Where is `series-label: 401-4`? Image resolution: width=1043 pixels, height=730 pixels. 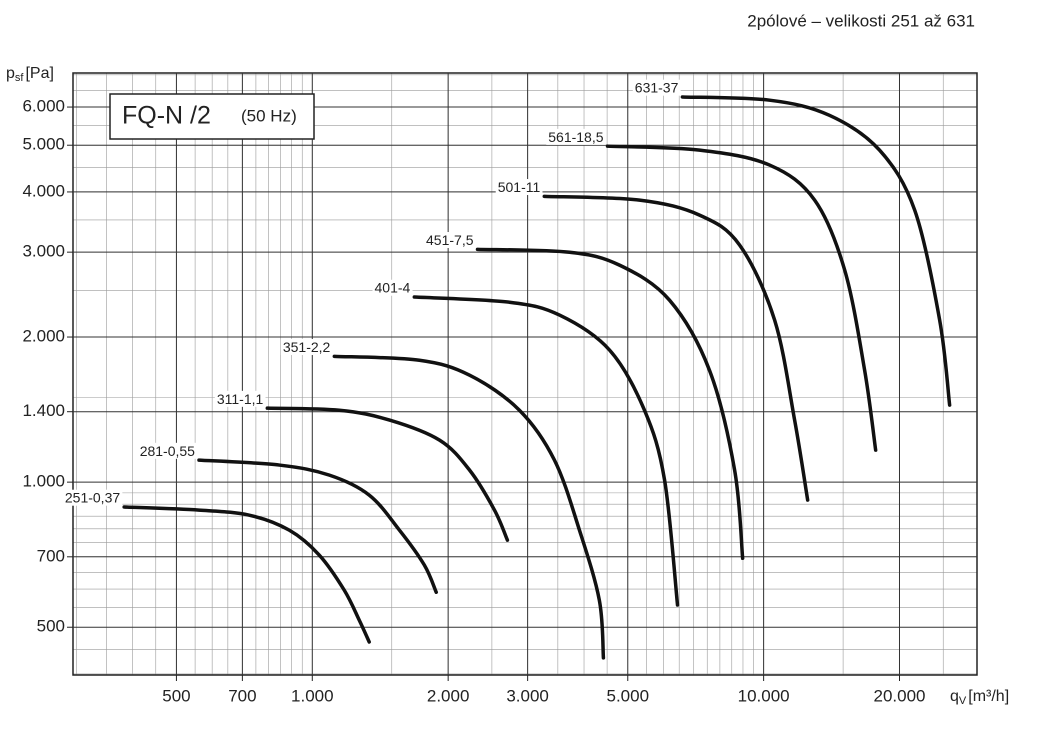 series-label: 401-4 is located at coordinates (393, 288).